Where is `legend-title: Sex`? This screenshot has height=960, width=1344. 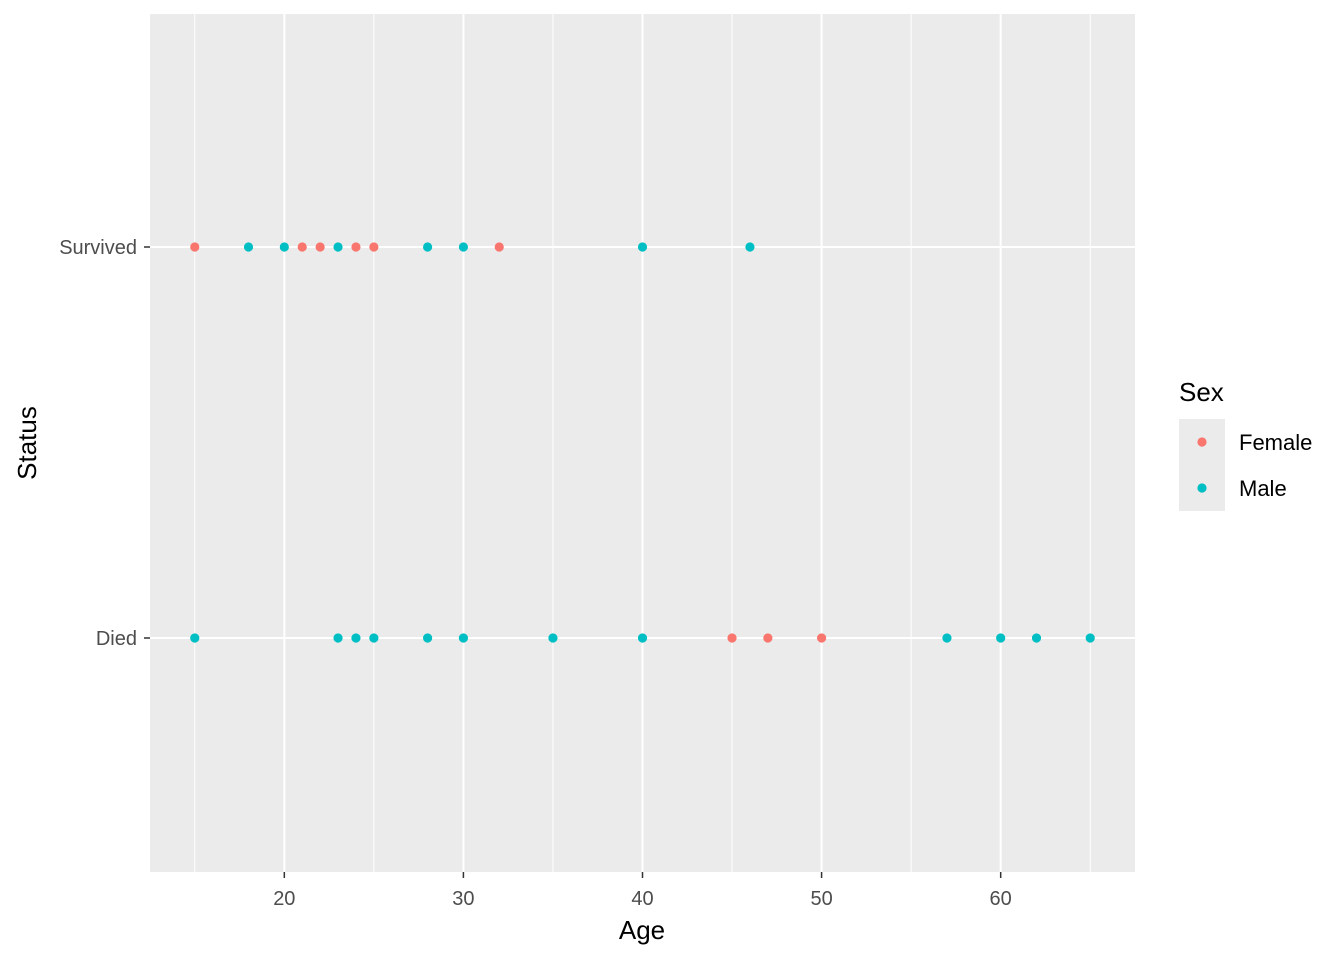 legend-title: Sex is located at coordinates (1201, 392).